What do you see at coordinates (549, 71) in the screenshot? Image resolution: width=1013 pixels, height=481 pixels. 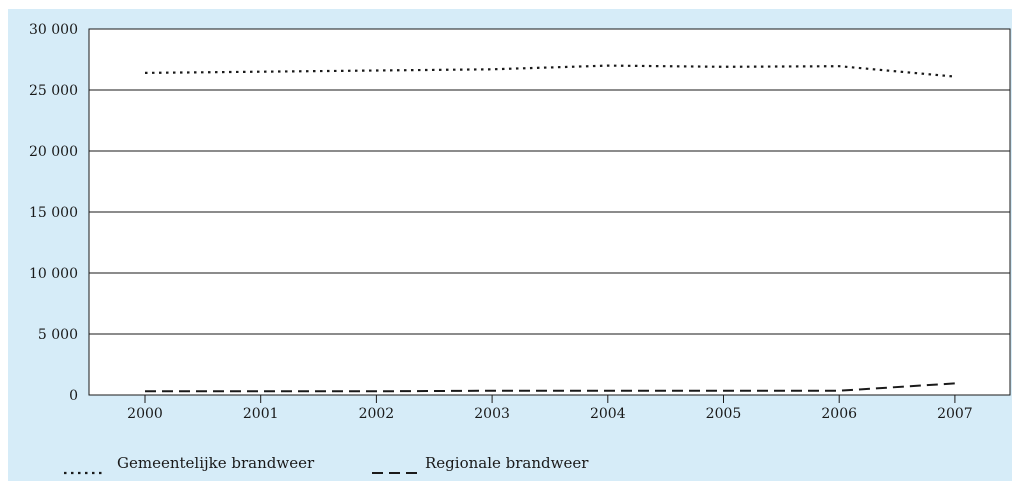 I see `series-line-dotted` at bounding box center [549, 71].